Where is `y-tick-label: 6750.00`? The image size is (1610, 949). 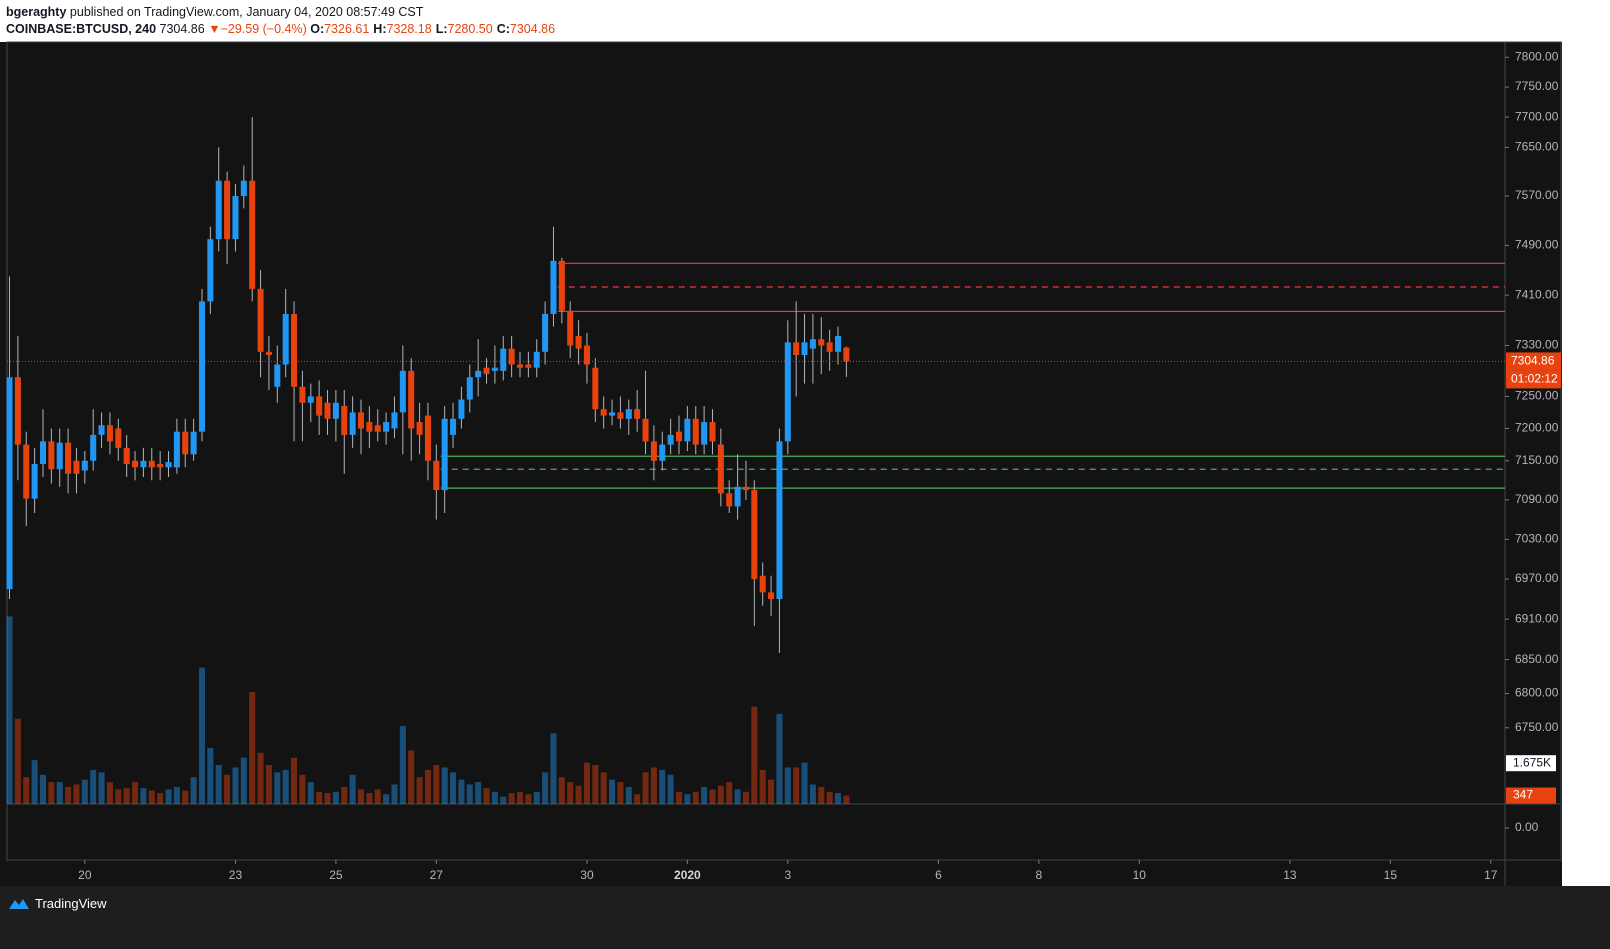 y-tick-label: 6750.00 is located at coordinates (1537, 727).